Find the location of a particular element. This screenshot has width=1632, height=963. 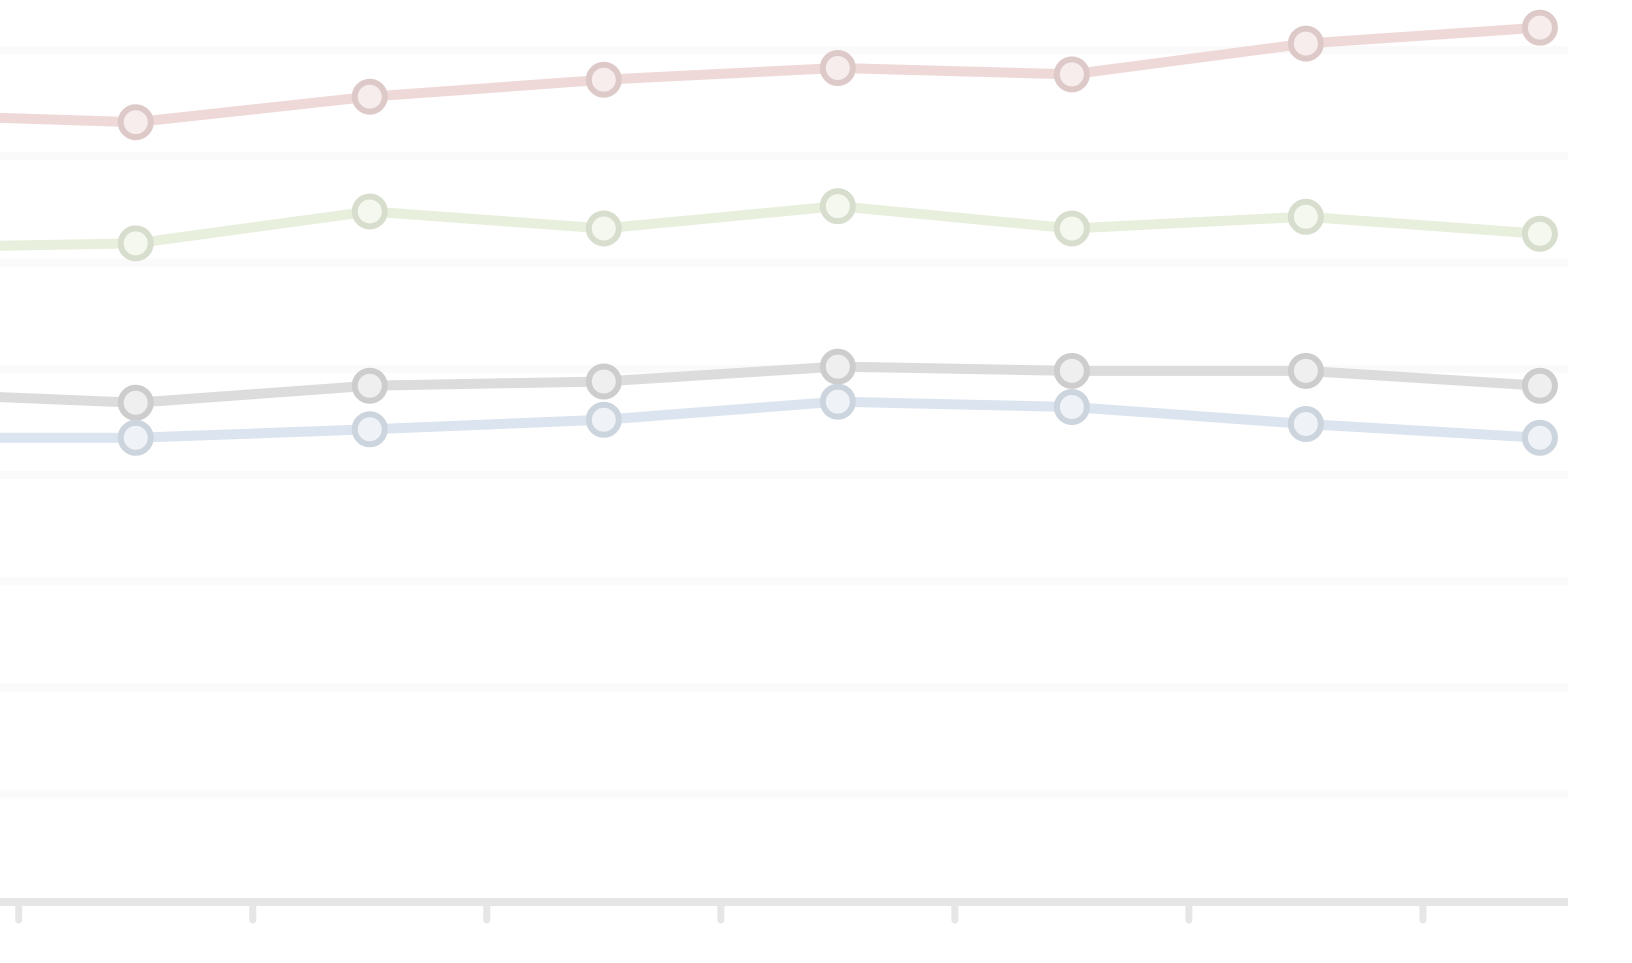

x-axis is located at coordinates (784, 911).